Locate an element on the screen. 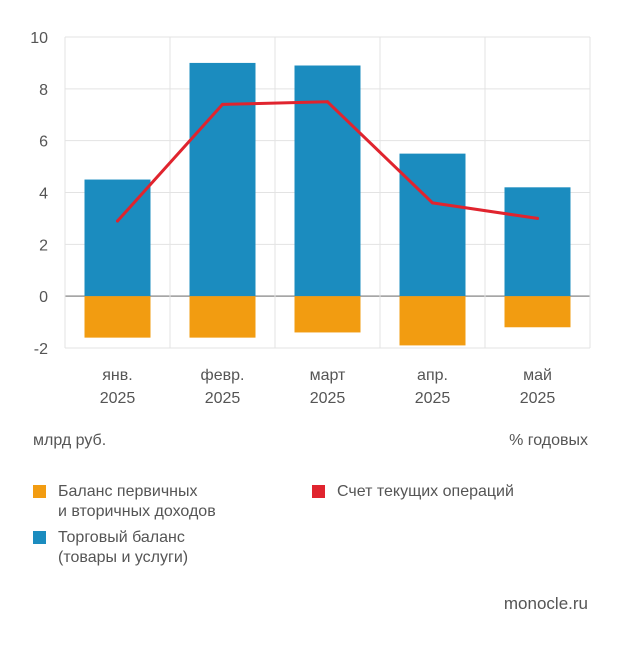 Image resolution: width=620 pixels, height=657 pixels. x-tick-label-month: янв. is located at coordinates (117, 375).